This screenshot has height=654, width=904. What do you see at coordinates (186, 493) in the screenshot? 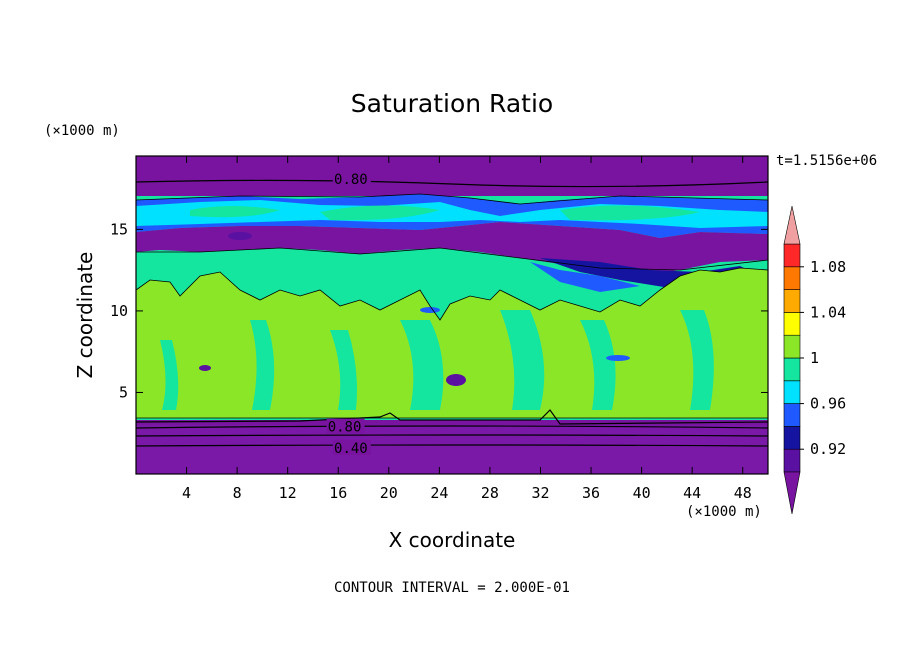
I see `x-tick-label: 4` at bounding box center [186, 493].